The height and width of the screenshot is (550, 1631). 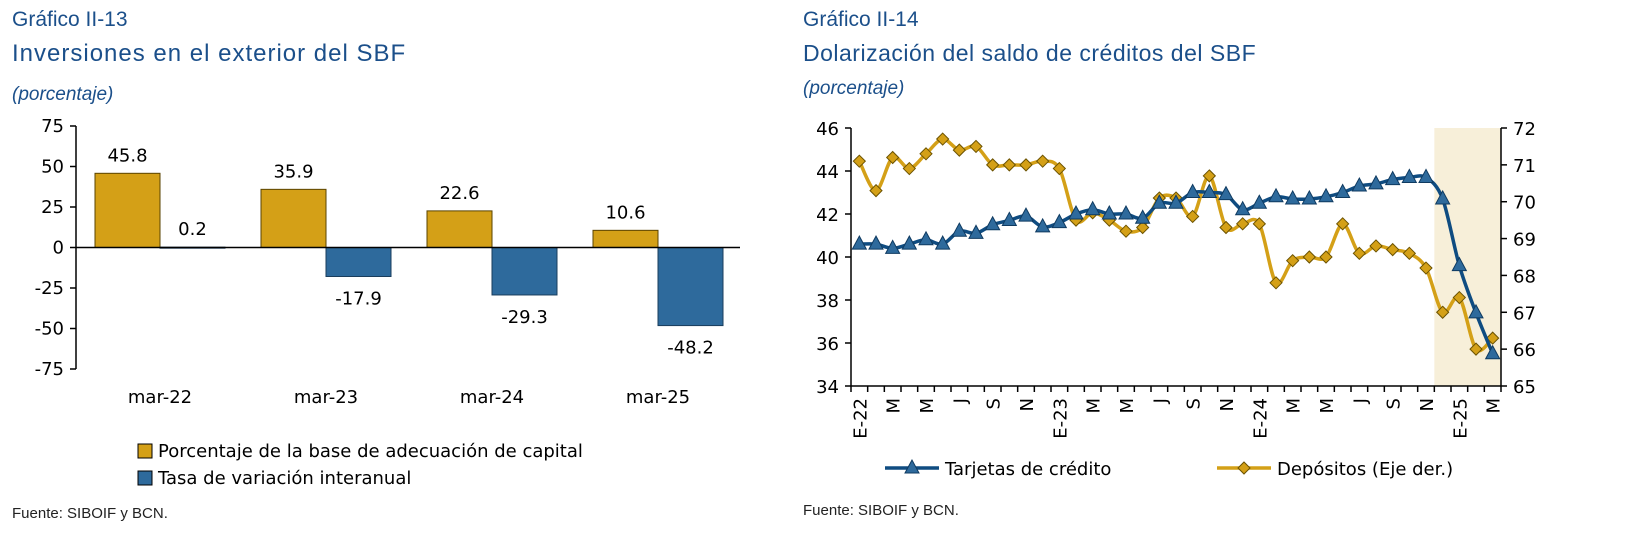 What do you see at coordinates (1027, 469) in the screenshot?
I see `legend-label: Tarjetas de crédito` at bounding box center [1027, 469].